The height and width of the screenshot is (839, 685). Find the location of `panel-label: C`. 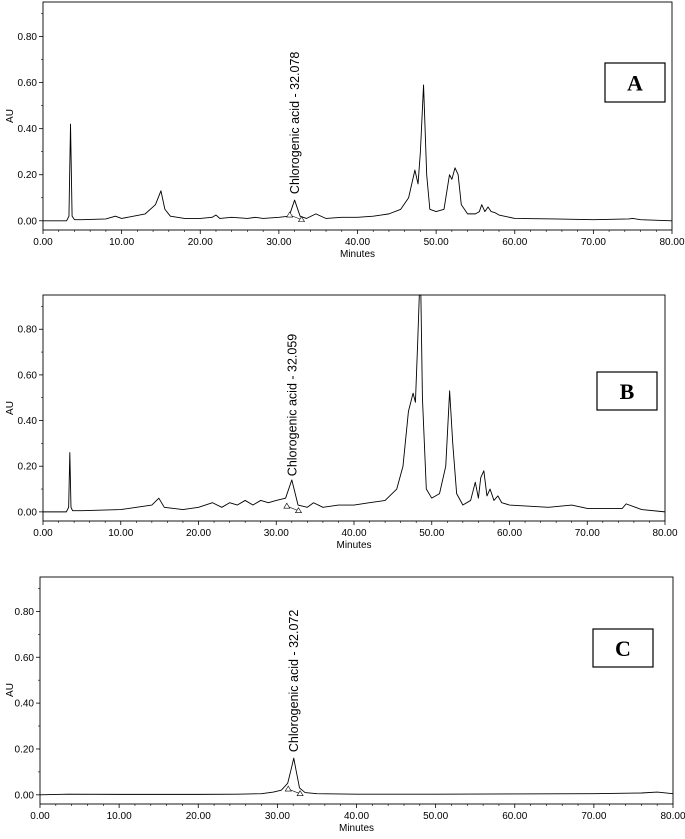

panel-label: C is located at coordinates (623, 648).